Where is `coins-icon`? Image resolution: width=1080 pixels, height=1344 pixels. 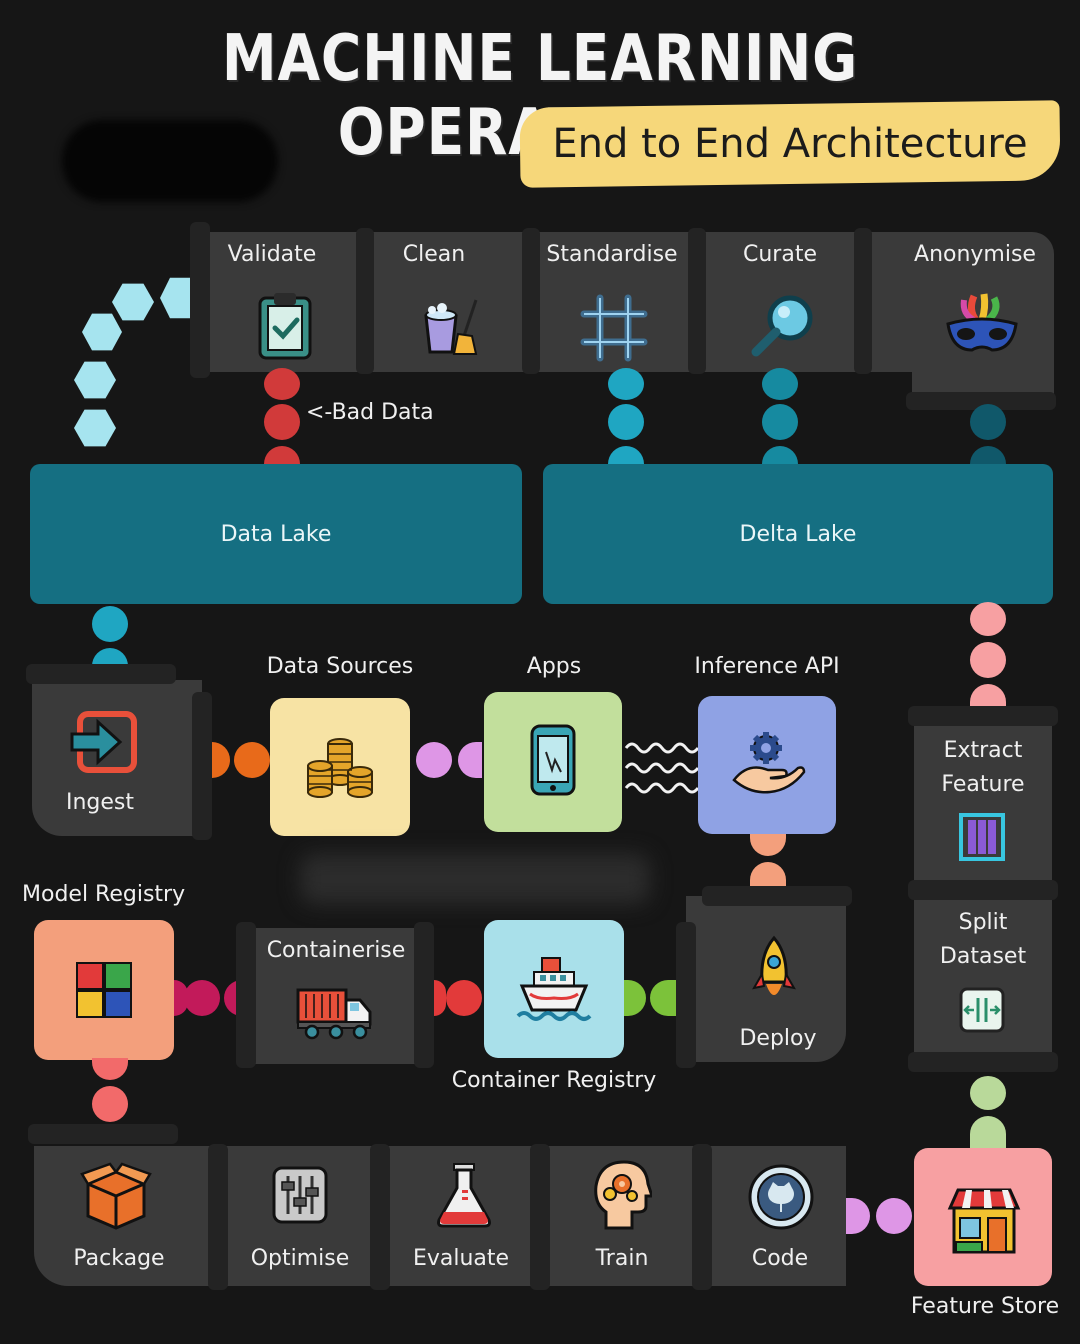 coins-icon is located at coordinates (340, 767).